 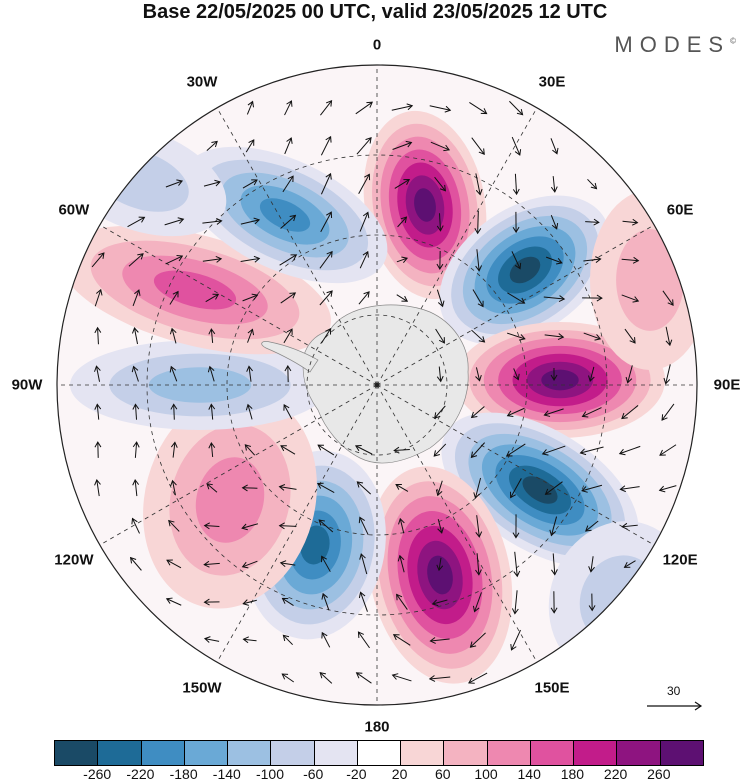 I want to click on longitude-label: 30W, so click(x=202, y=82).